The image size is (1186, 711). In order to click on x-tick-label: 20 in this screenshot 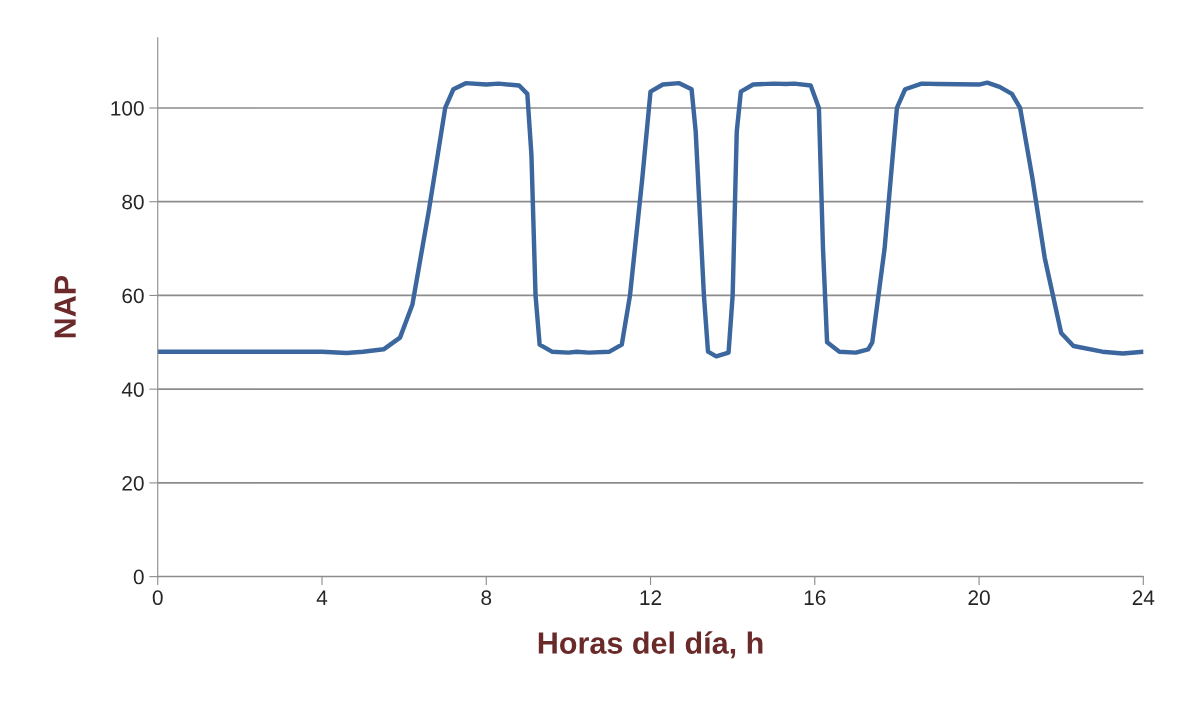, I will do `click(979, 598)`.